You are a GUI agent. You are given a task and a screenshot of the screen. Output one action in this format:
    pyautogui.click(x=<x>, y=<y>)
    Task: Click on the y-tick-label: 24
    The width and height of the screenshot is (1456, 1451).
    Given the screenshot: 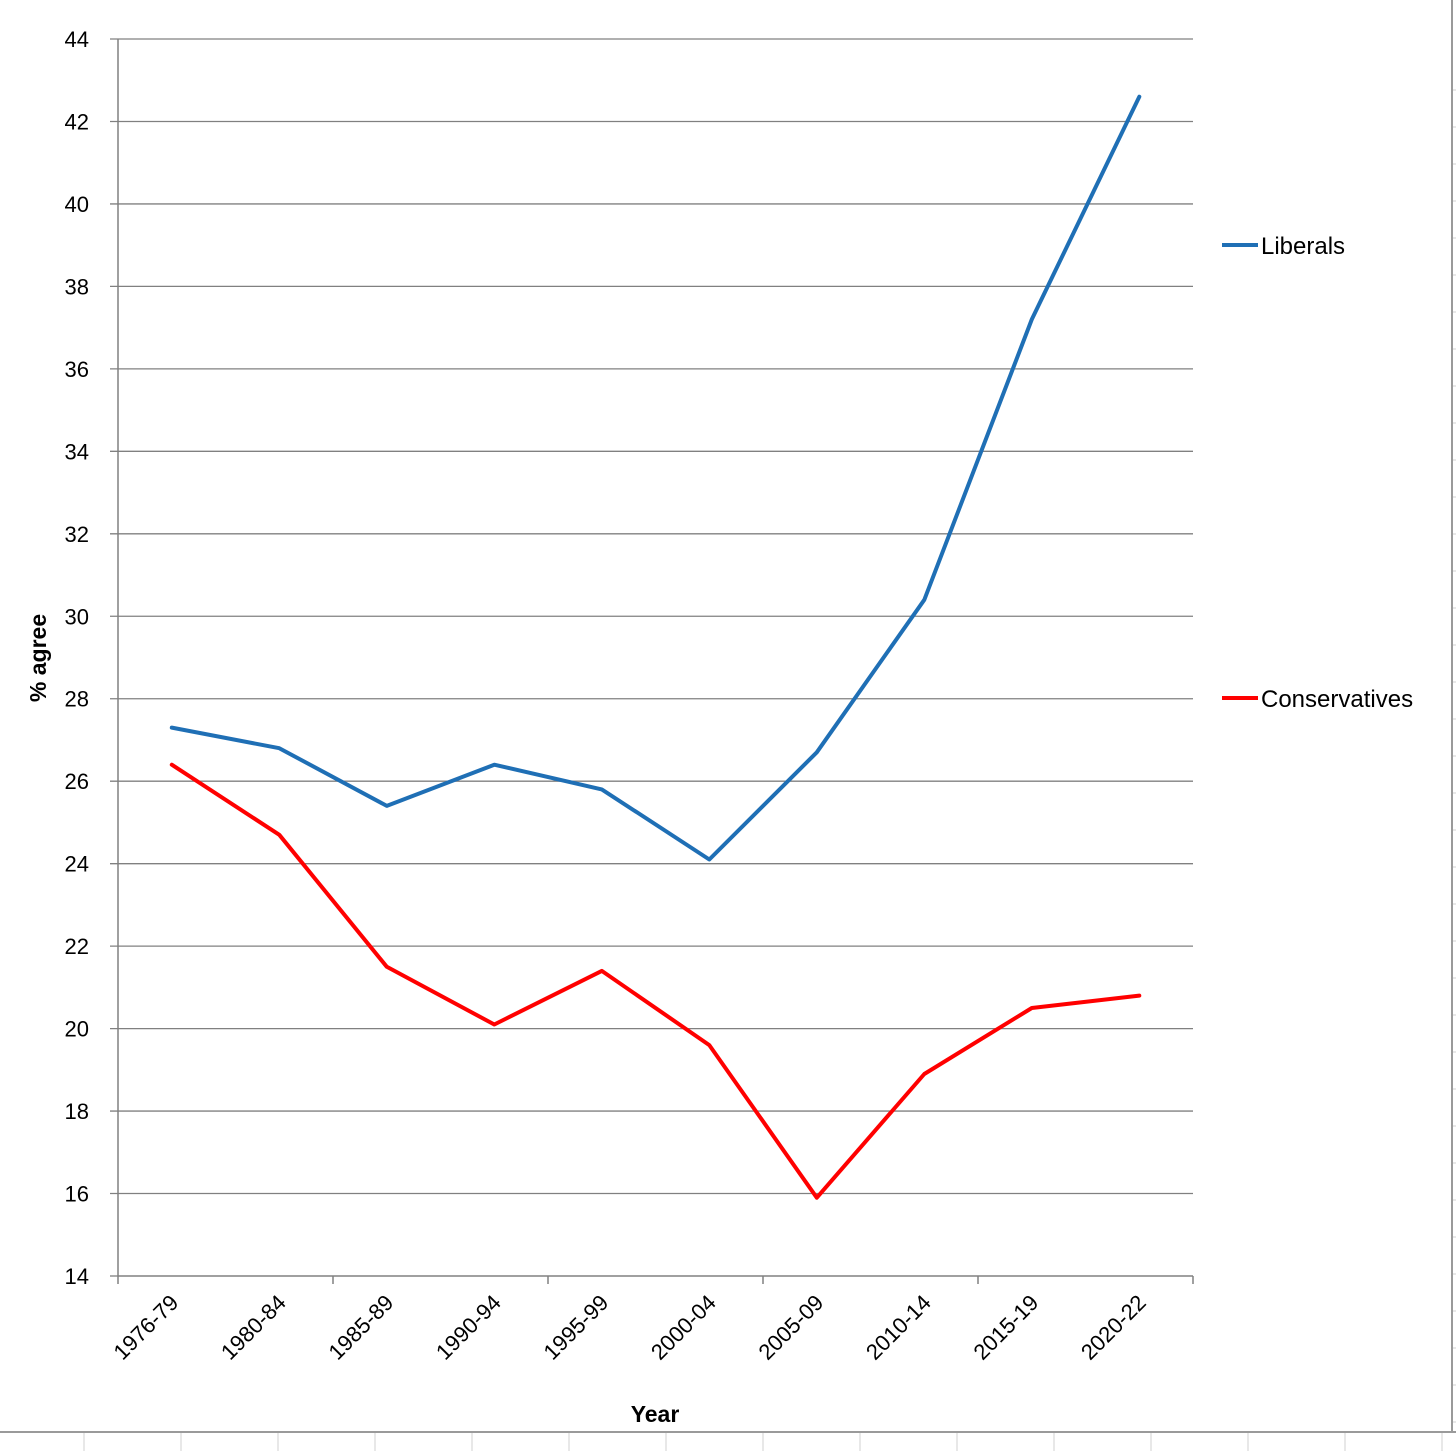 What is the action you would take?
    pyautogui.click(x=77, y=864)
    